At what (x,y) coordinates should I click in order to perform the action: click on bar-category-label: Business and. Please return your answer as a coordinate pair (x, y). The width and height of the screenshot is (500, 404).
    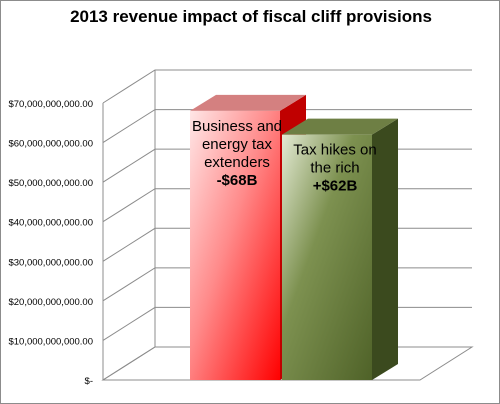
    Looking at the image, I should click on (237, 126).